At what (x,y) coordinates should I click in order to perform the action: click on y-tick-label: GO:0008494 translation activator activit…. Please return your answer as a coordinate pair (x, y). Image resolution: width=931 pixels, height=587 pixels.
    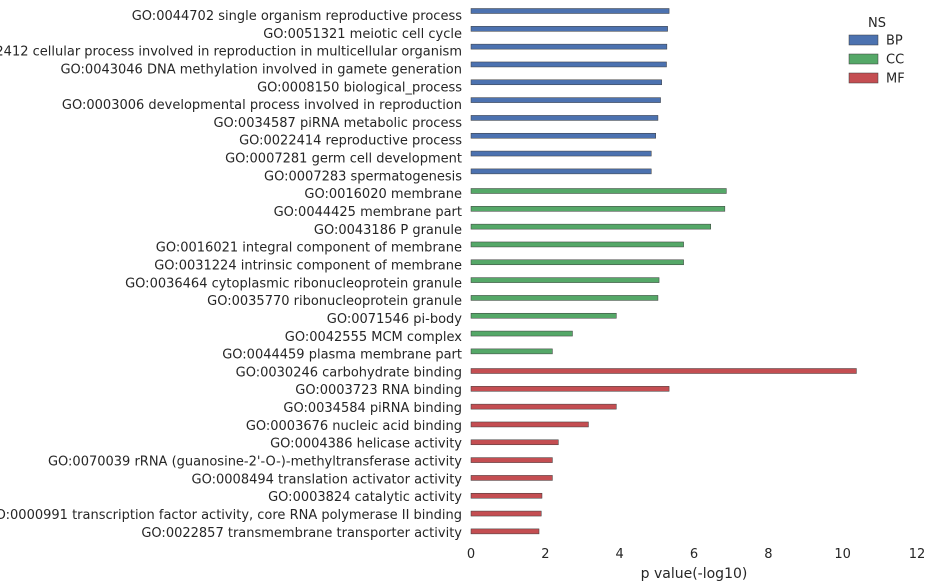
    Looking at the image, I should click on (327, 479).